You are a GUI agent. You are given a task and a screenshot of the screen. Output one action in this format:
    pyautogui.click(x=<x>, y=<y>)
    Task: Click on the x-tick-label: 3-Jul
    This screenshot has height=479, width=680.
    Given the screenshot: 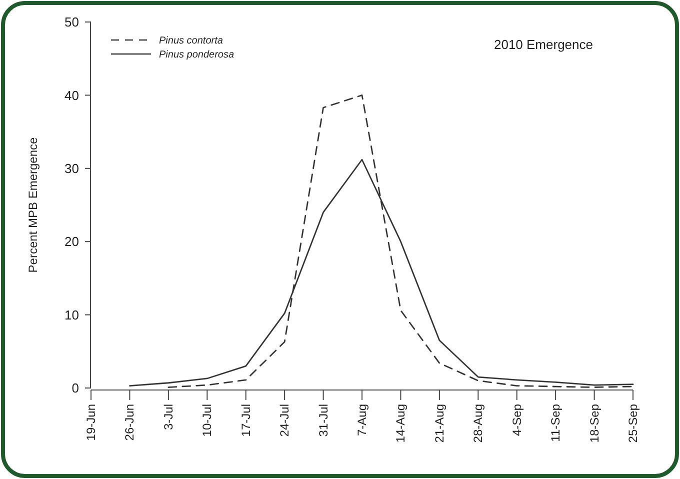 What is the action you would take?
    pyautogui.click(x=168, y=417)
    